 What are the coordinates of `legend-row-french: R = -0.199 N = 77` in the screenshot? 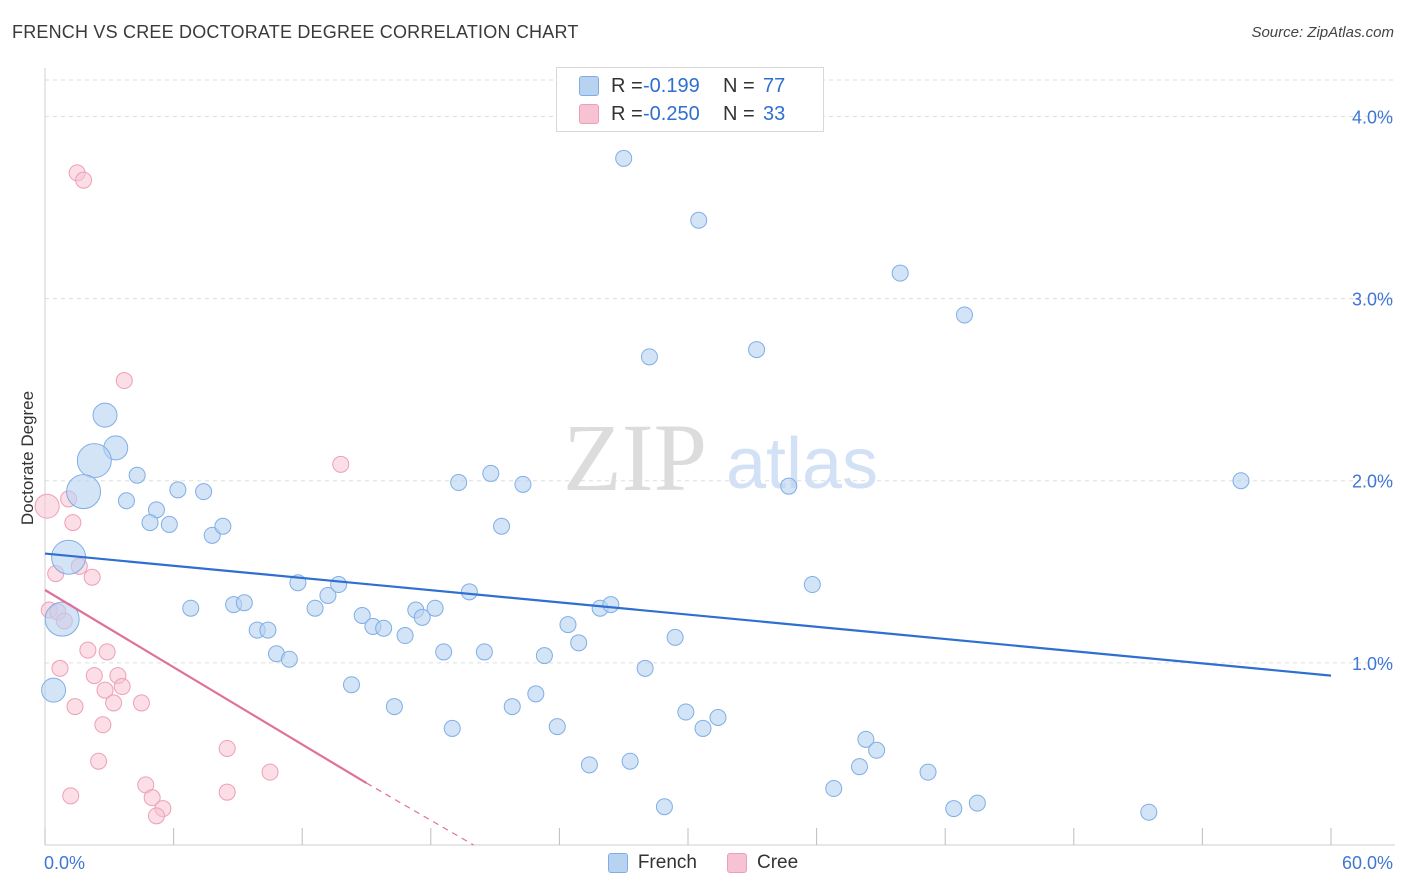 It's located at (682, 86).